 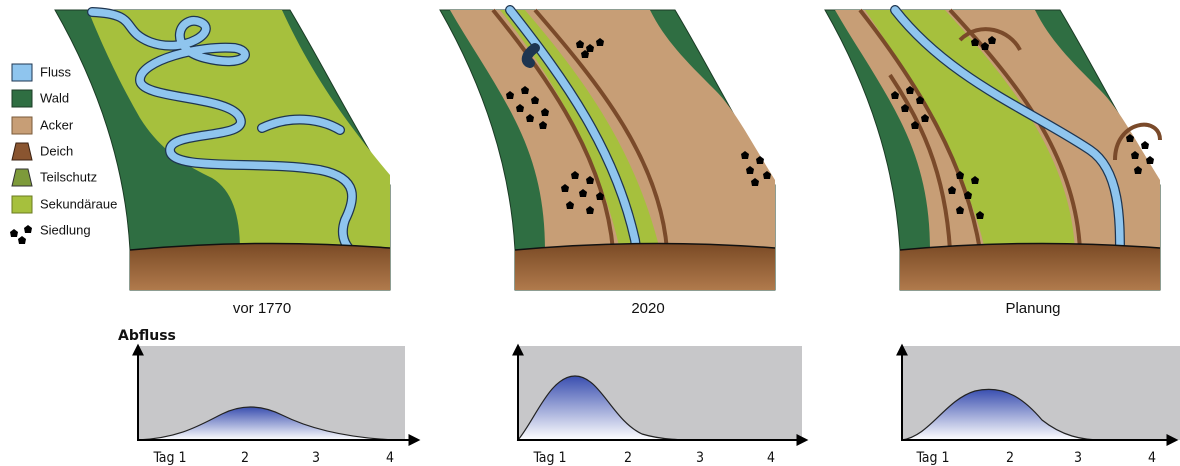 What do you see at coordinates (57, 124) in the screenshot?
I see `legend-label: Acker` at bounding box center [57, 124].